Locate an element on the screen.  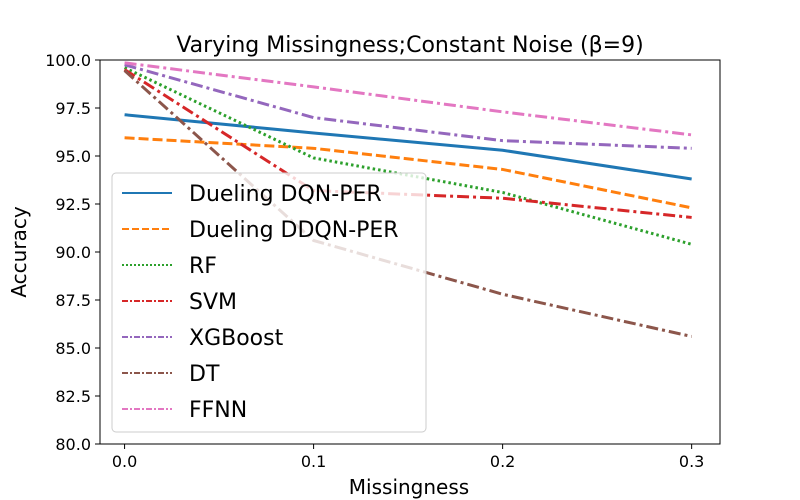
y-axis: 80.0 82.5 85.0 87.5 90.0 92.5 95.0 97.5 100.0 is located at coordinates (72, 252).